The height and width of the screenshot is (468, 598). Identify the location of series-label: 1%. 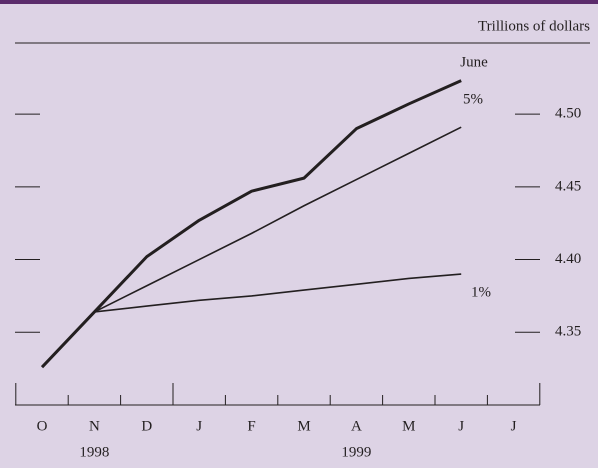
(481, 292).